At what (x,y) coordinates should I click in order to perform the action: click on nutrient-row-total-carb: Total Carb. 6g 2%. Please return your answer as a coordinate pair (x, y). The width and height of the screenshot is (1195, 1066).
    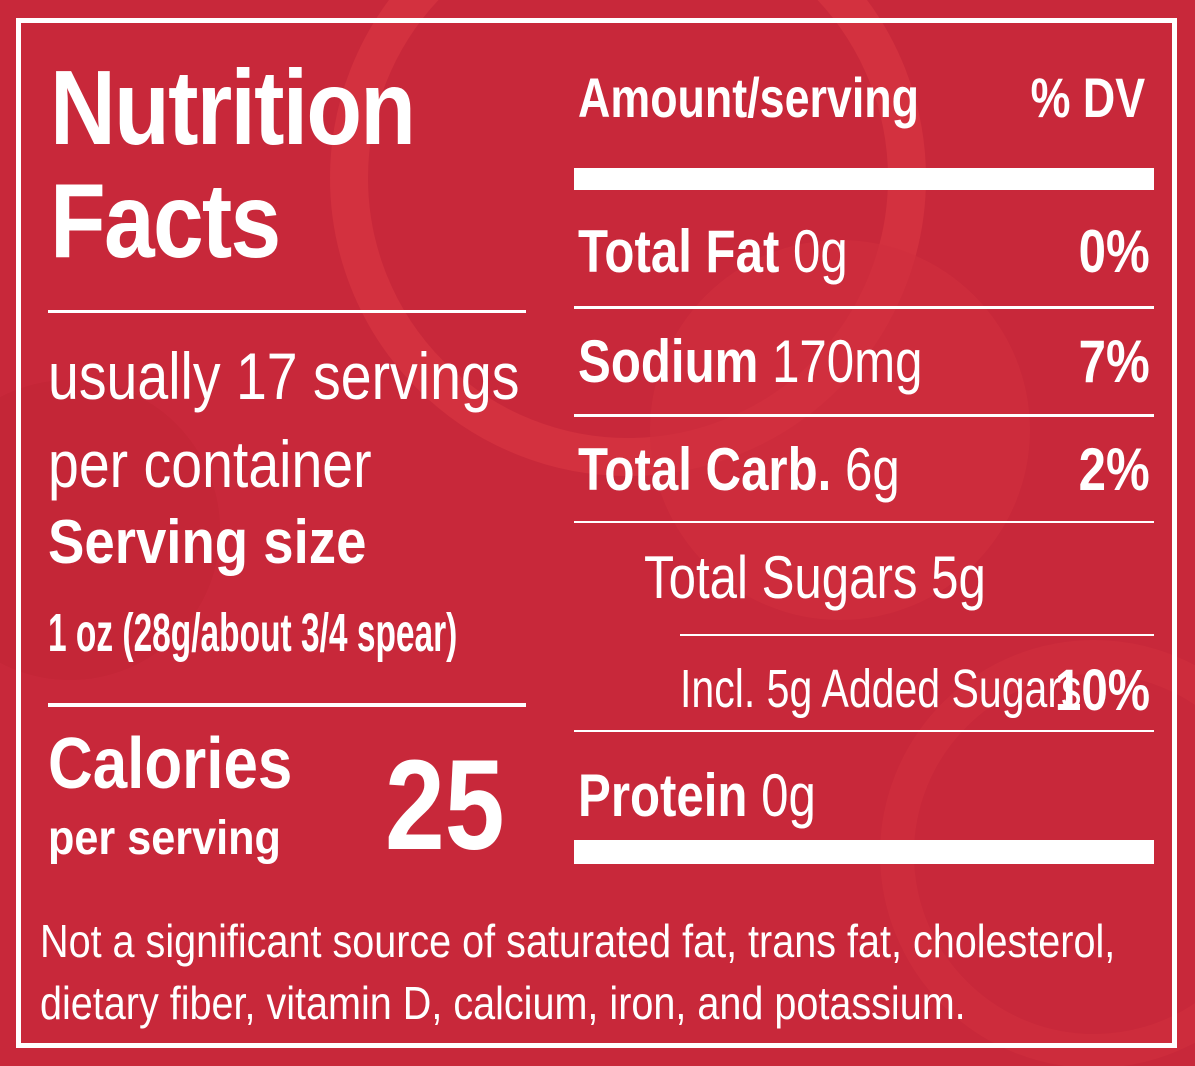
    Looking at the image, I should click on (864, 470).